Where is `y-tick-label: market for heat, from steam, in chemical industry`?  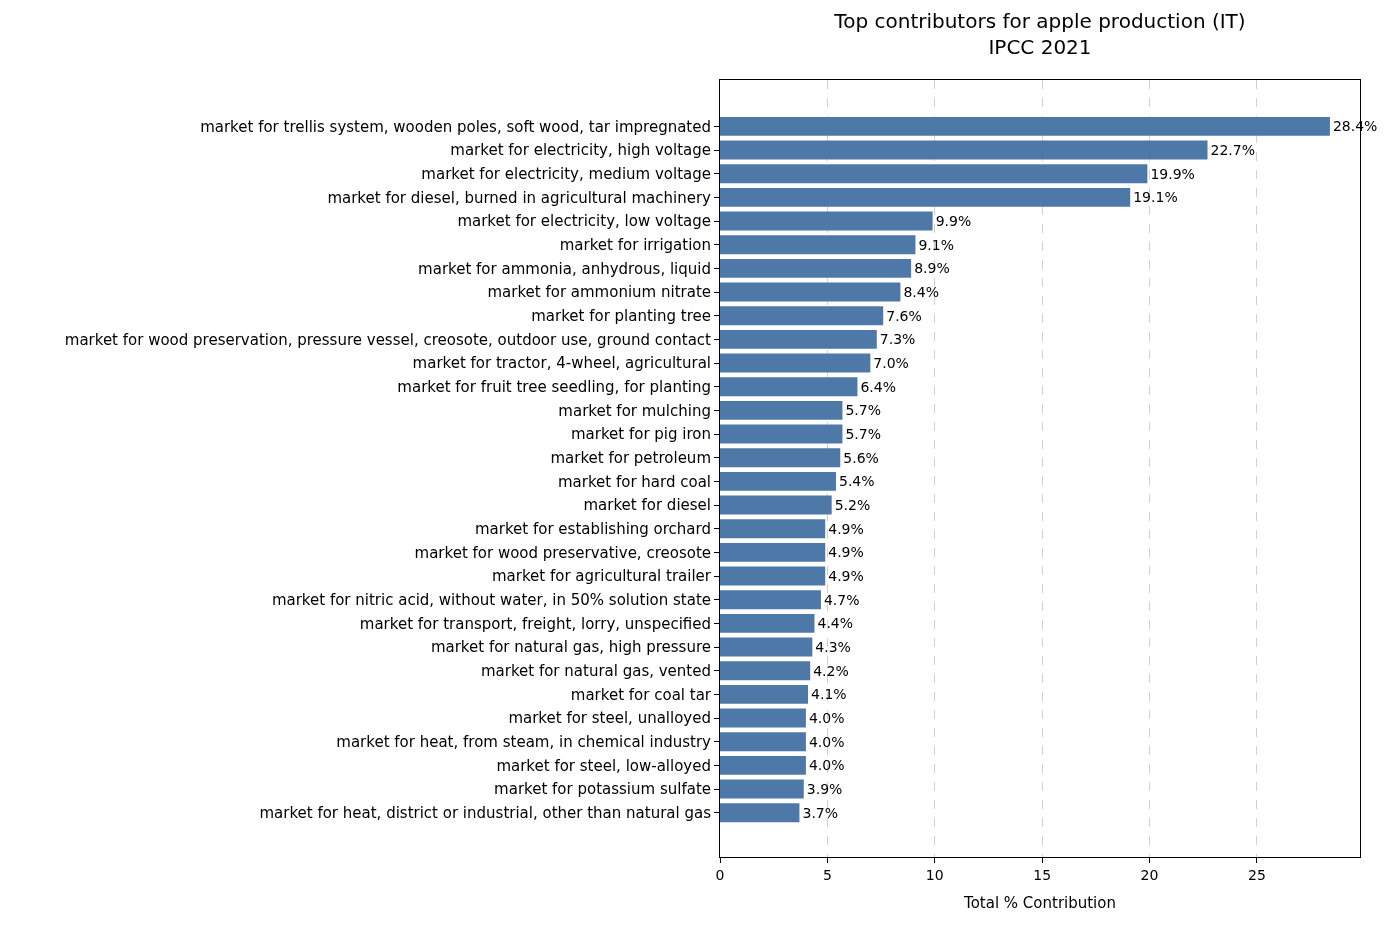
y-tick-label: market for heat, from steam, in chemical industry is located at coordinates (524, 741).